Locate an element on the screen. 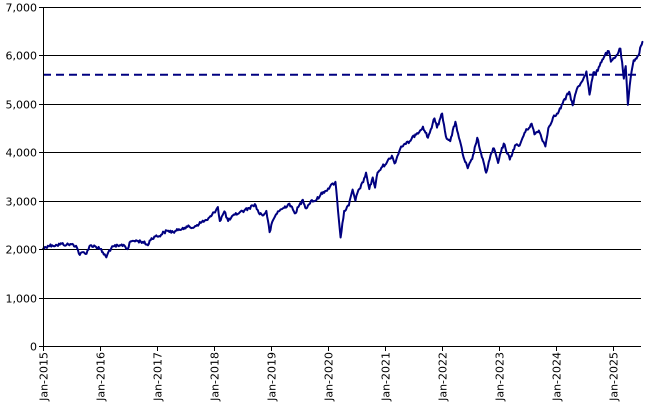 Image resolution: width=661 pixels, height=409 pixels. x-tick-label: Jan-2020 is located at coordinates (329, 377).